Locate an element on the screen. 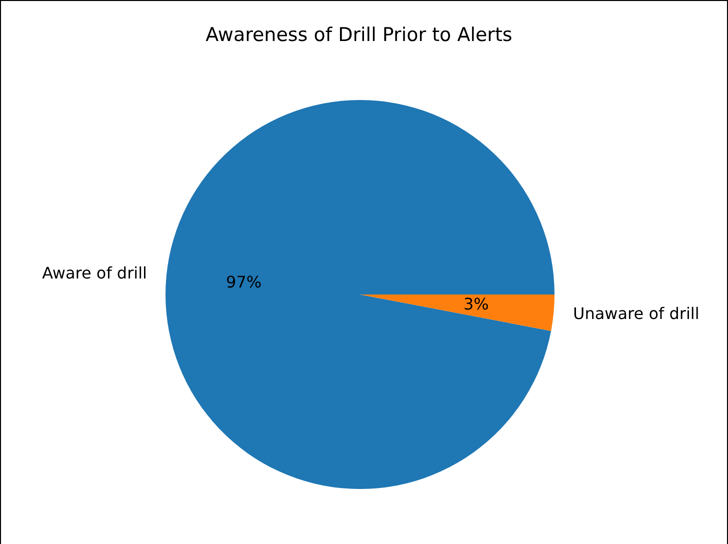 This screenshot has height=544, width=728. slice-label: Unaware of drill is located at coordinates (636, 313).